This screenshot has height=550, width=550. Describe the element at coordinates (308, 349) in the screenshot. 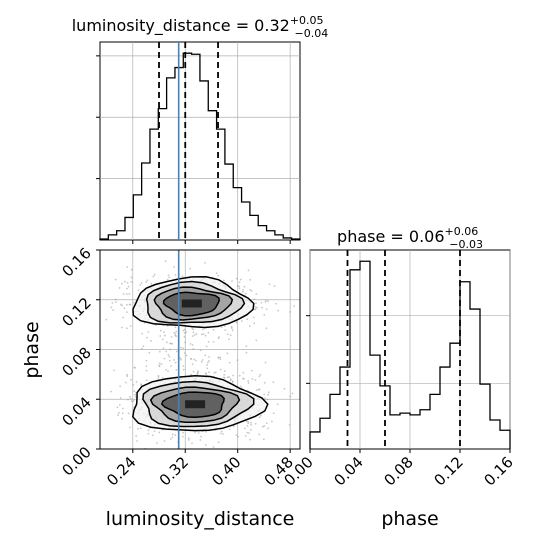

I see `hist-phase-yticks` at that location.